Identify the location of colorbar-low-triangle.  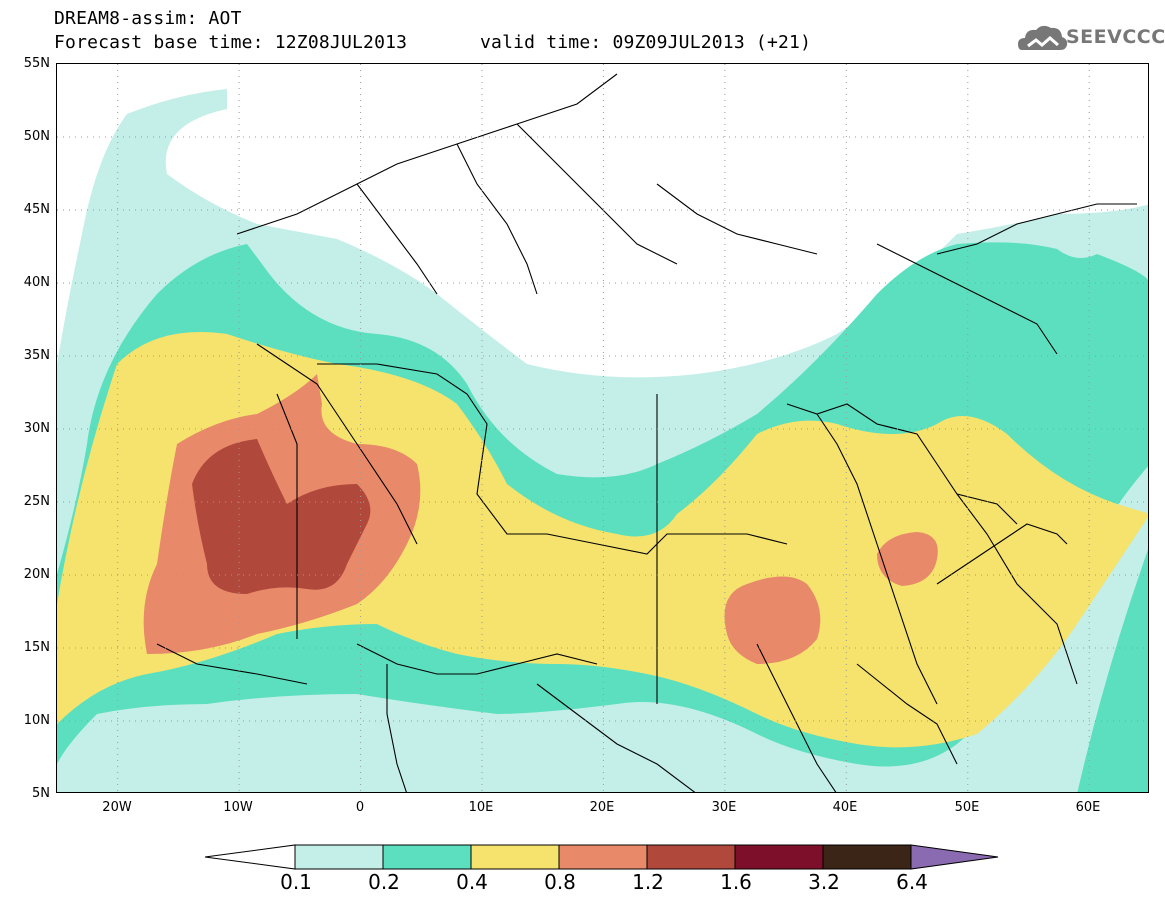
(250, 857).